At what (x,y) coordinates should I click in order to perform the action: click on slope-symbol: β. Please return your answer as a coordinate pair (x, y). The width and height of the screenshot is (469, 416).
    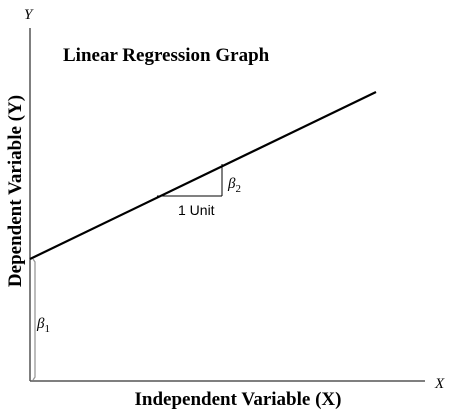
    Looking at the image, I should click on (231, 184).